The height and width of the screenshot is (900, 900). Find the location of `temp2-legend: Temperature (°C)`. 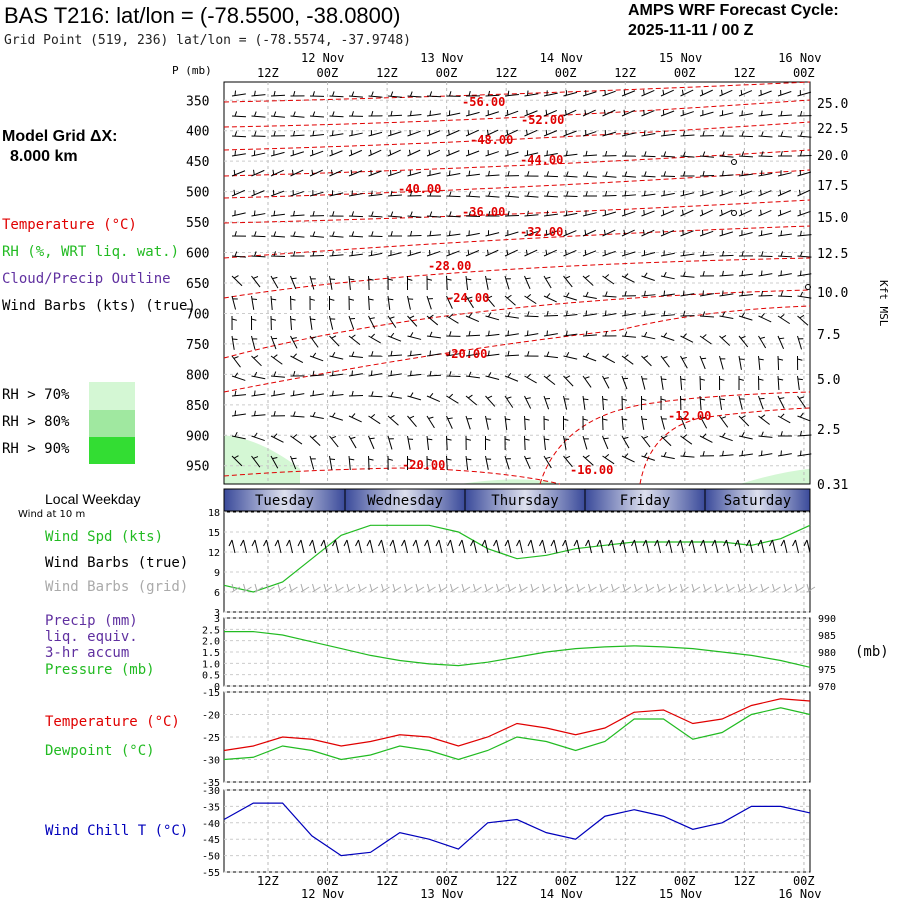

temp2-legend: Temperature (°C) is located at coordinates (112, 722).